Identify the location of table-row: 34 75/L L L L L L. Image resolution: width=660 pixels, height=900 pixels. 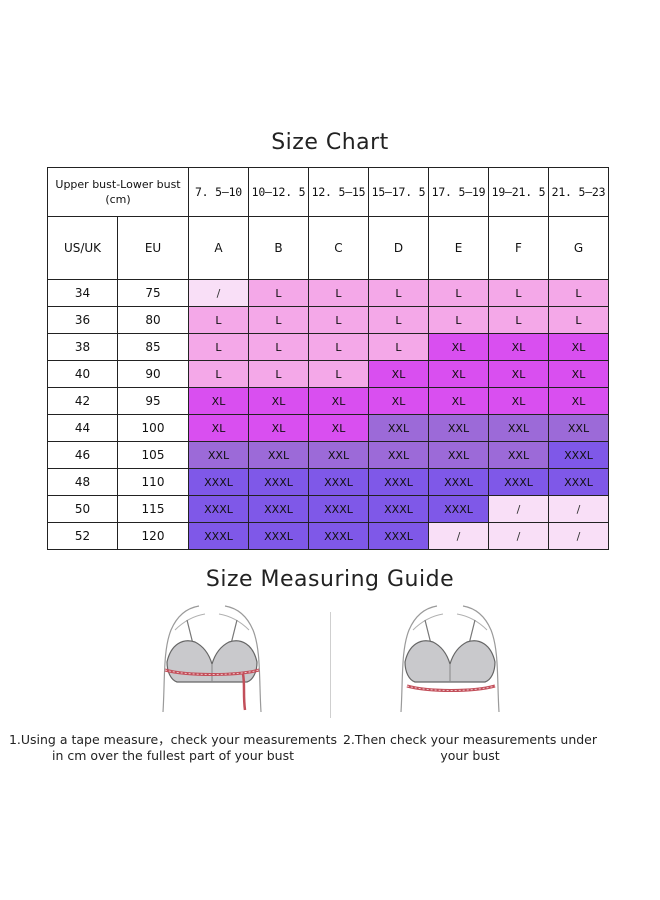
(328, 293).